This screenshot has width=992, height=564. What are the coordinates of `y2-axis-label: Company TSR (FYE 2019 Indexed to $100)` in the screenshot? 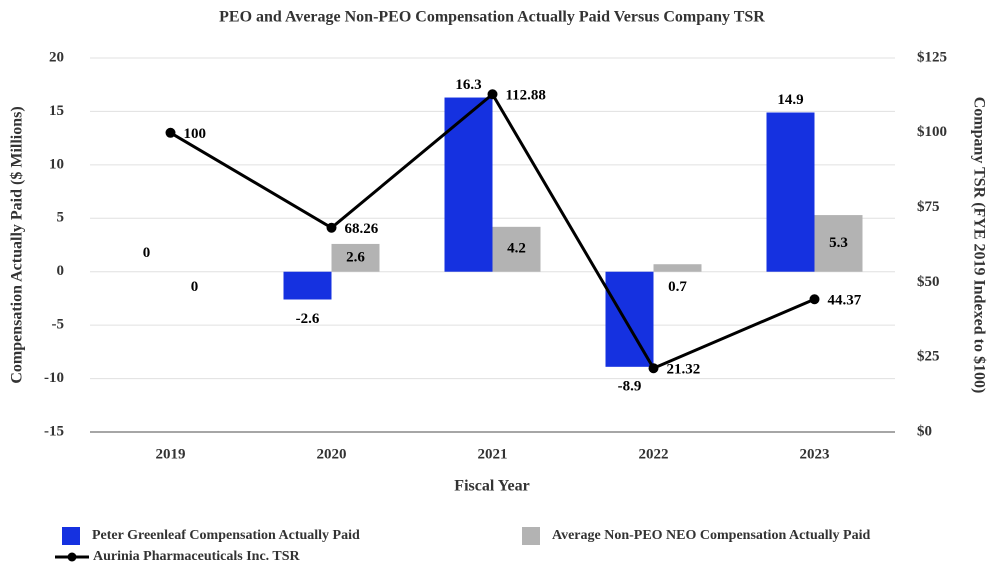 It's located at (978, 245).